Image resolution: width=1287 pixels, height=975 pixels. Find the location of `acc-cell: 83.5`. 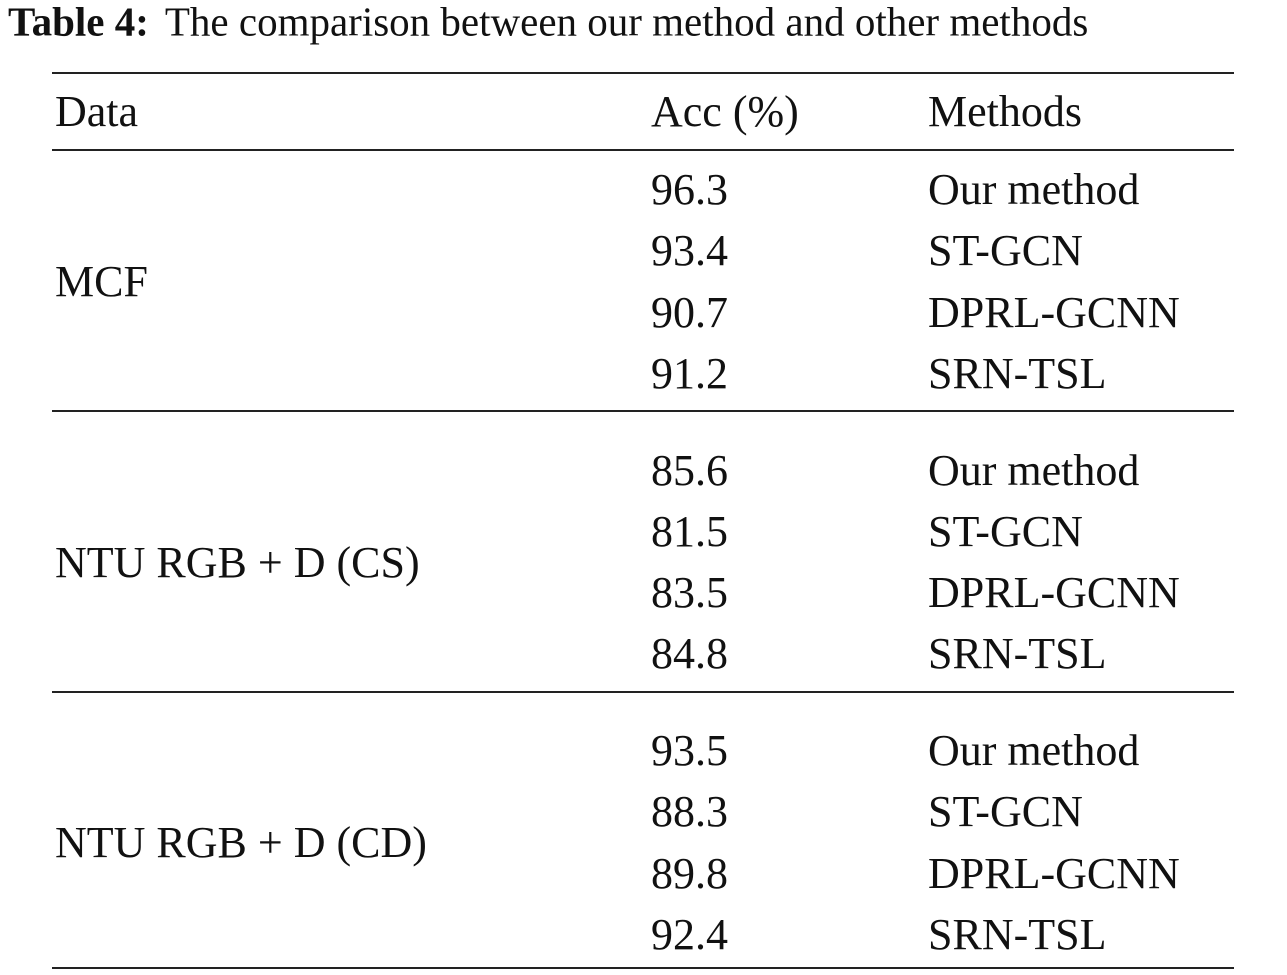

acc-cell: 83.5 is located at coordinates (689, 593).